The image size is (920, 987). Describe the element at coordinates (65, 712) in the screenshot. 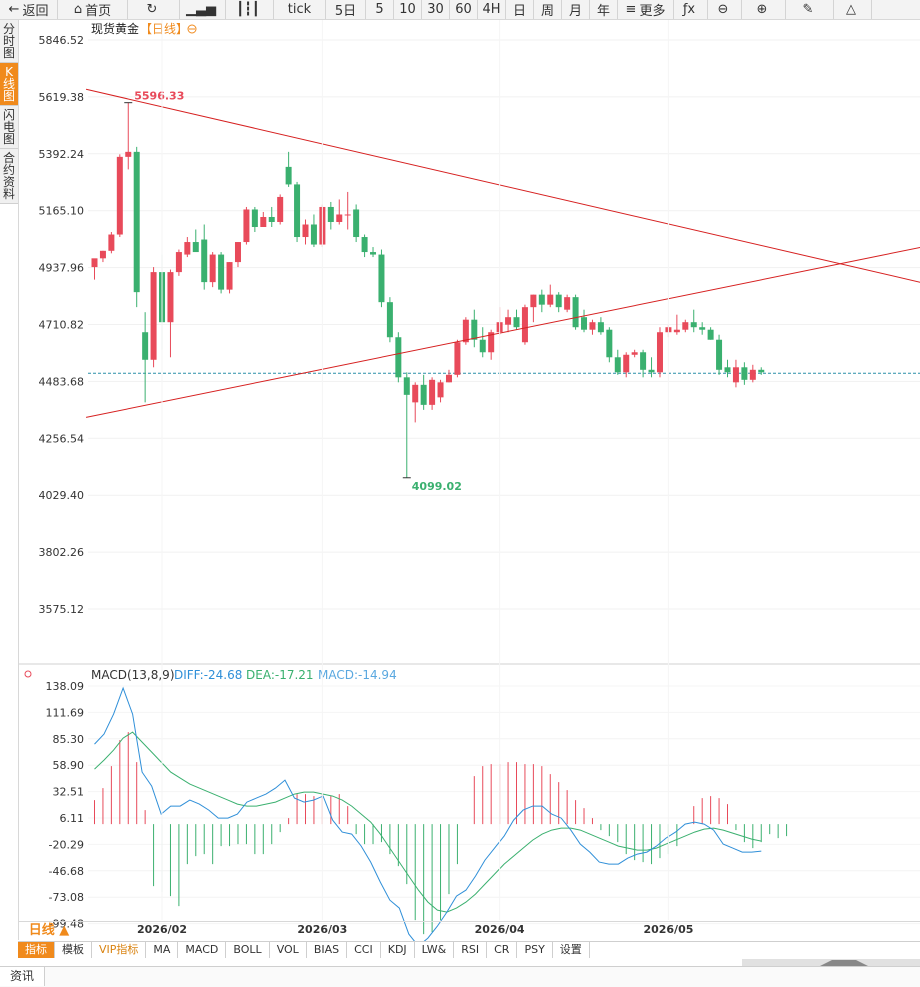

I see `macd-axis-label: 111.69` at that location.